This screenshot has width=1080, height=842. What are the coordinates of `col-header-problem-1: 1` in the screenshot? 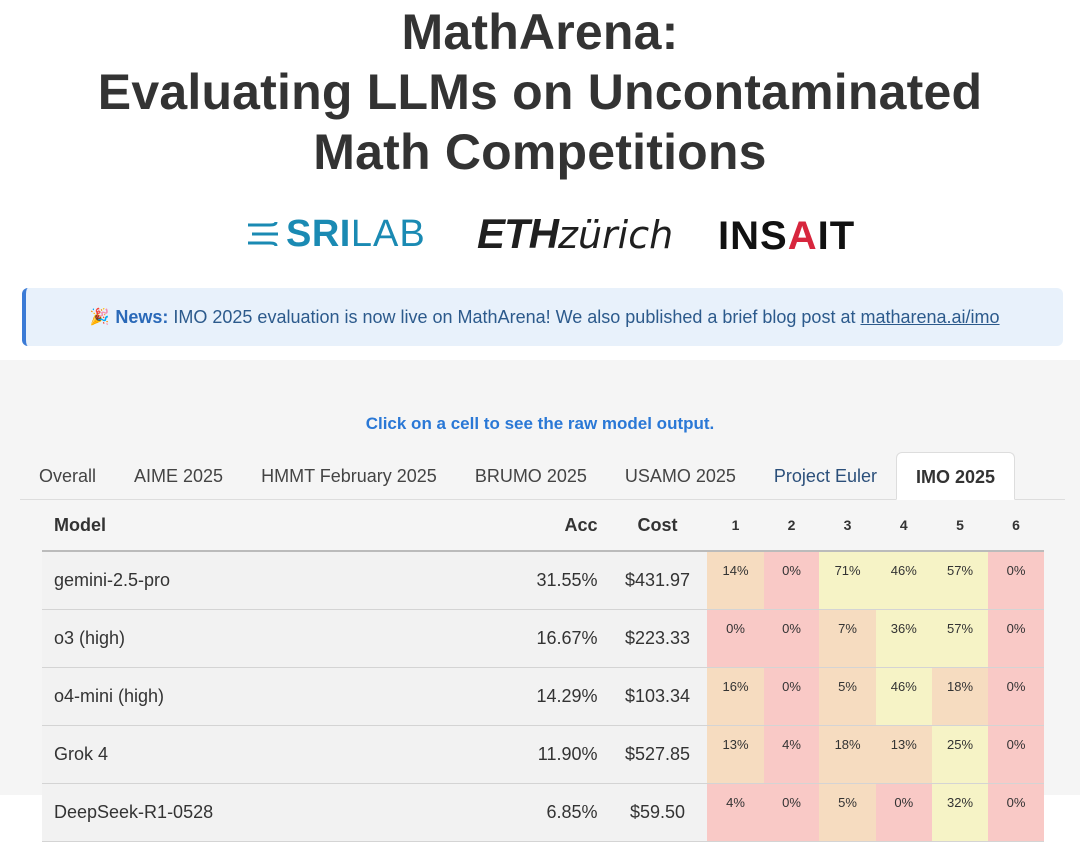 It's located at (735, 526).